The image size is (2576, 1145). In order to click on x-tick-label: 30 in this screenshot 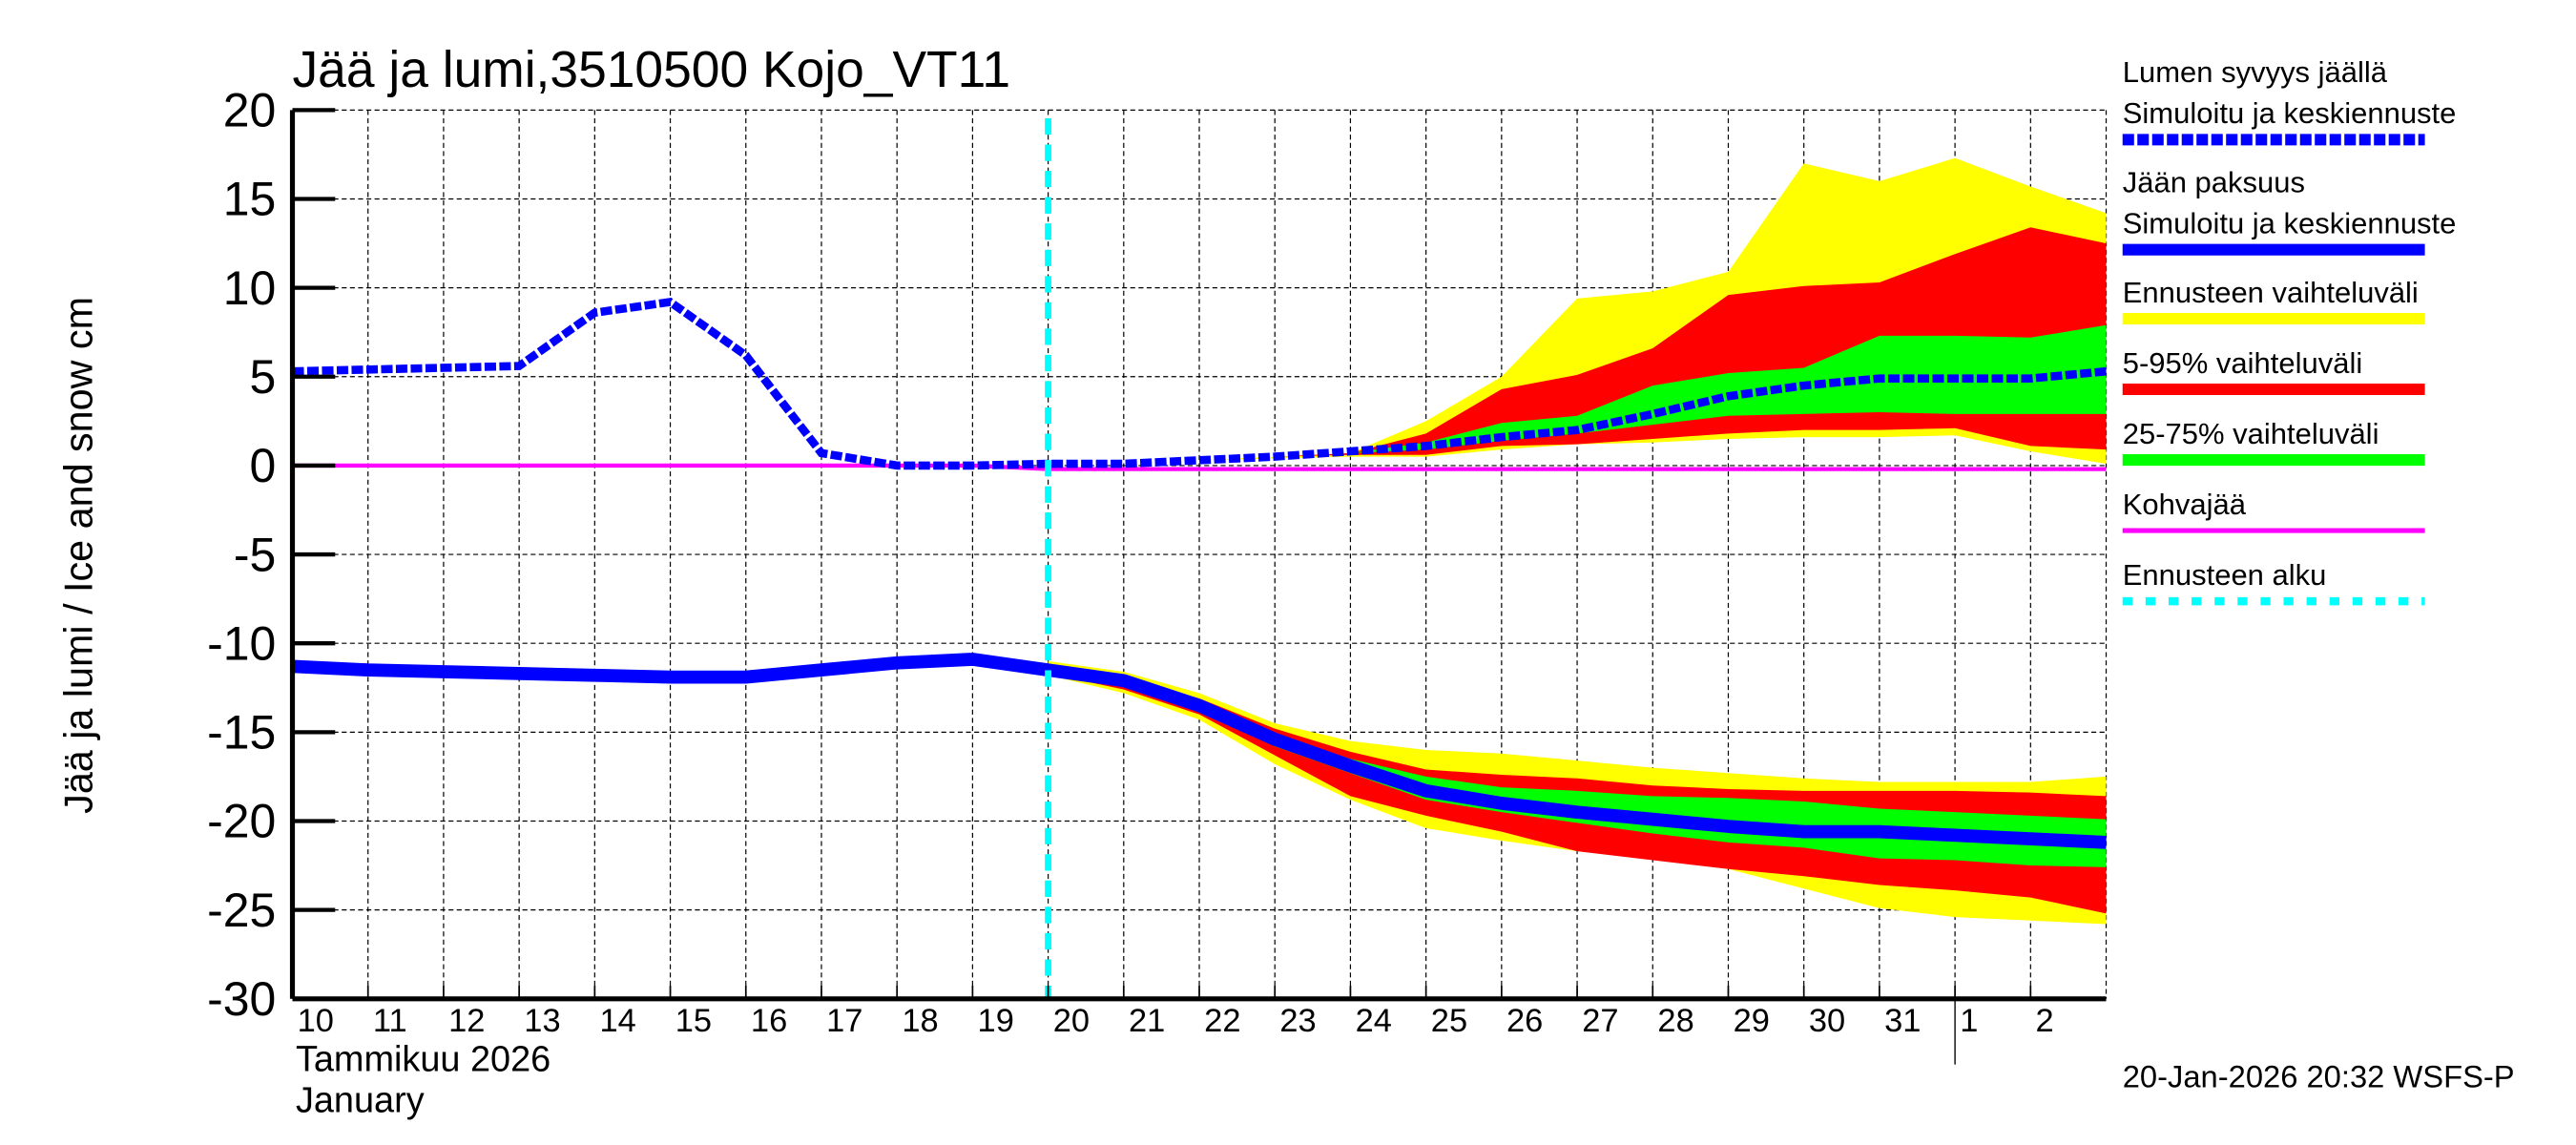, I will do `click(1827, 1021)`.